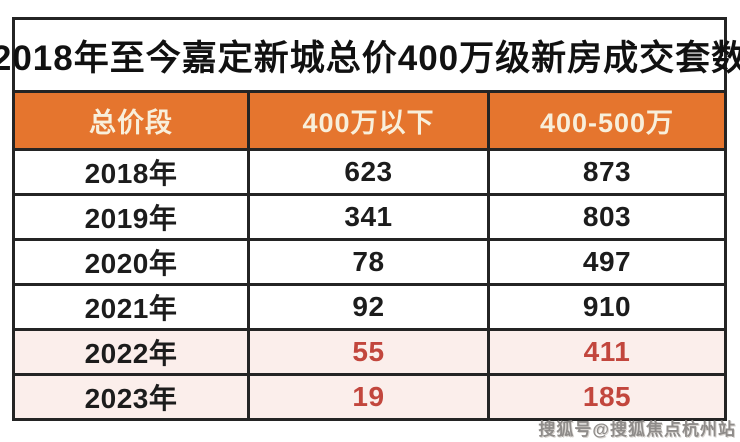 The height and width of the screenshot is (442, 740). I want to click on table-row-2018: 2018年 623 873, so click(369, 173).